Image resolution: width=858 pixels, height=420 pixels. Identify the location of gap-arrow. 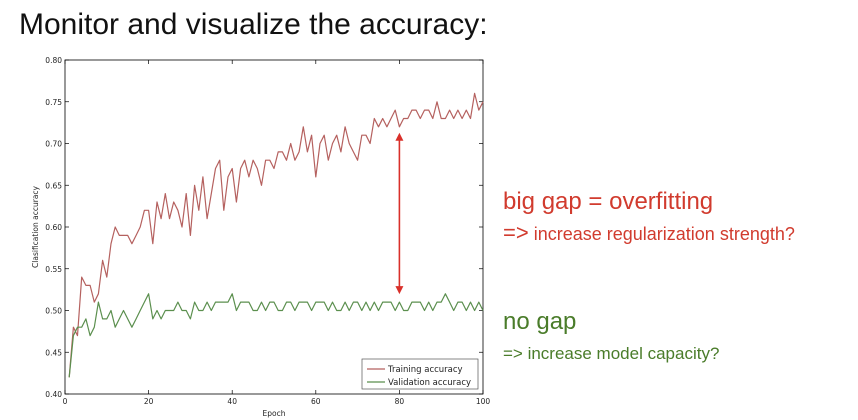
(399, 213).